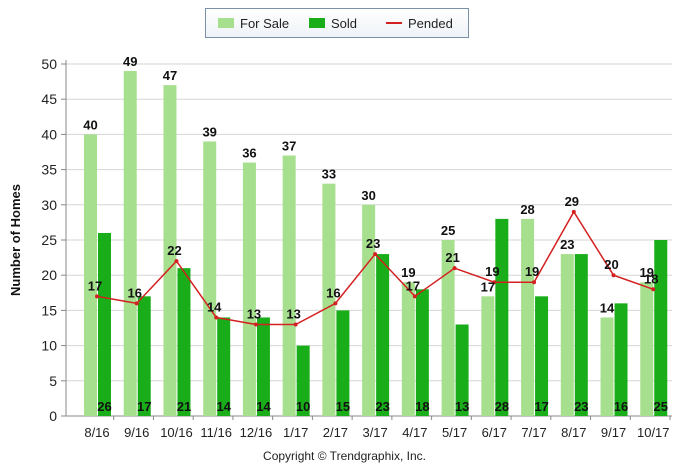  Describe the element at coordinates (174, 250) in the screenshot. I see `data-label-pended: 22` at that location.